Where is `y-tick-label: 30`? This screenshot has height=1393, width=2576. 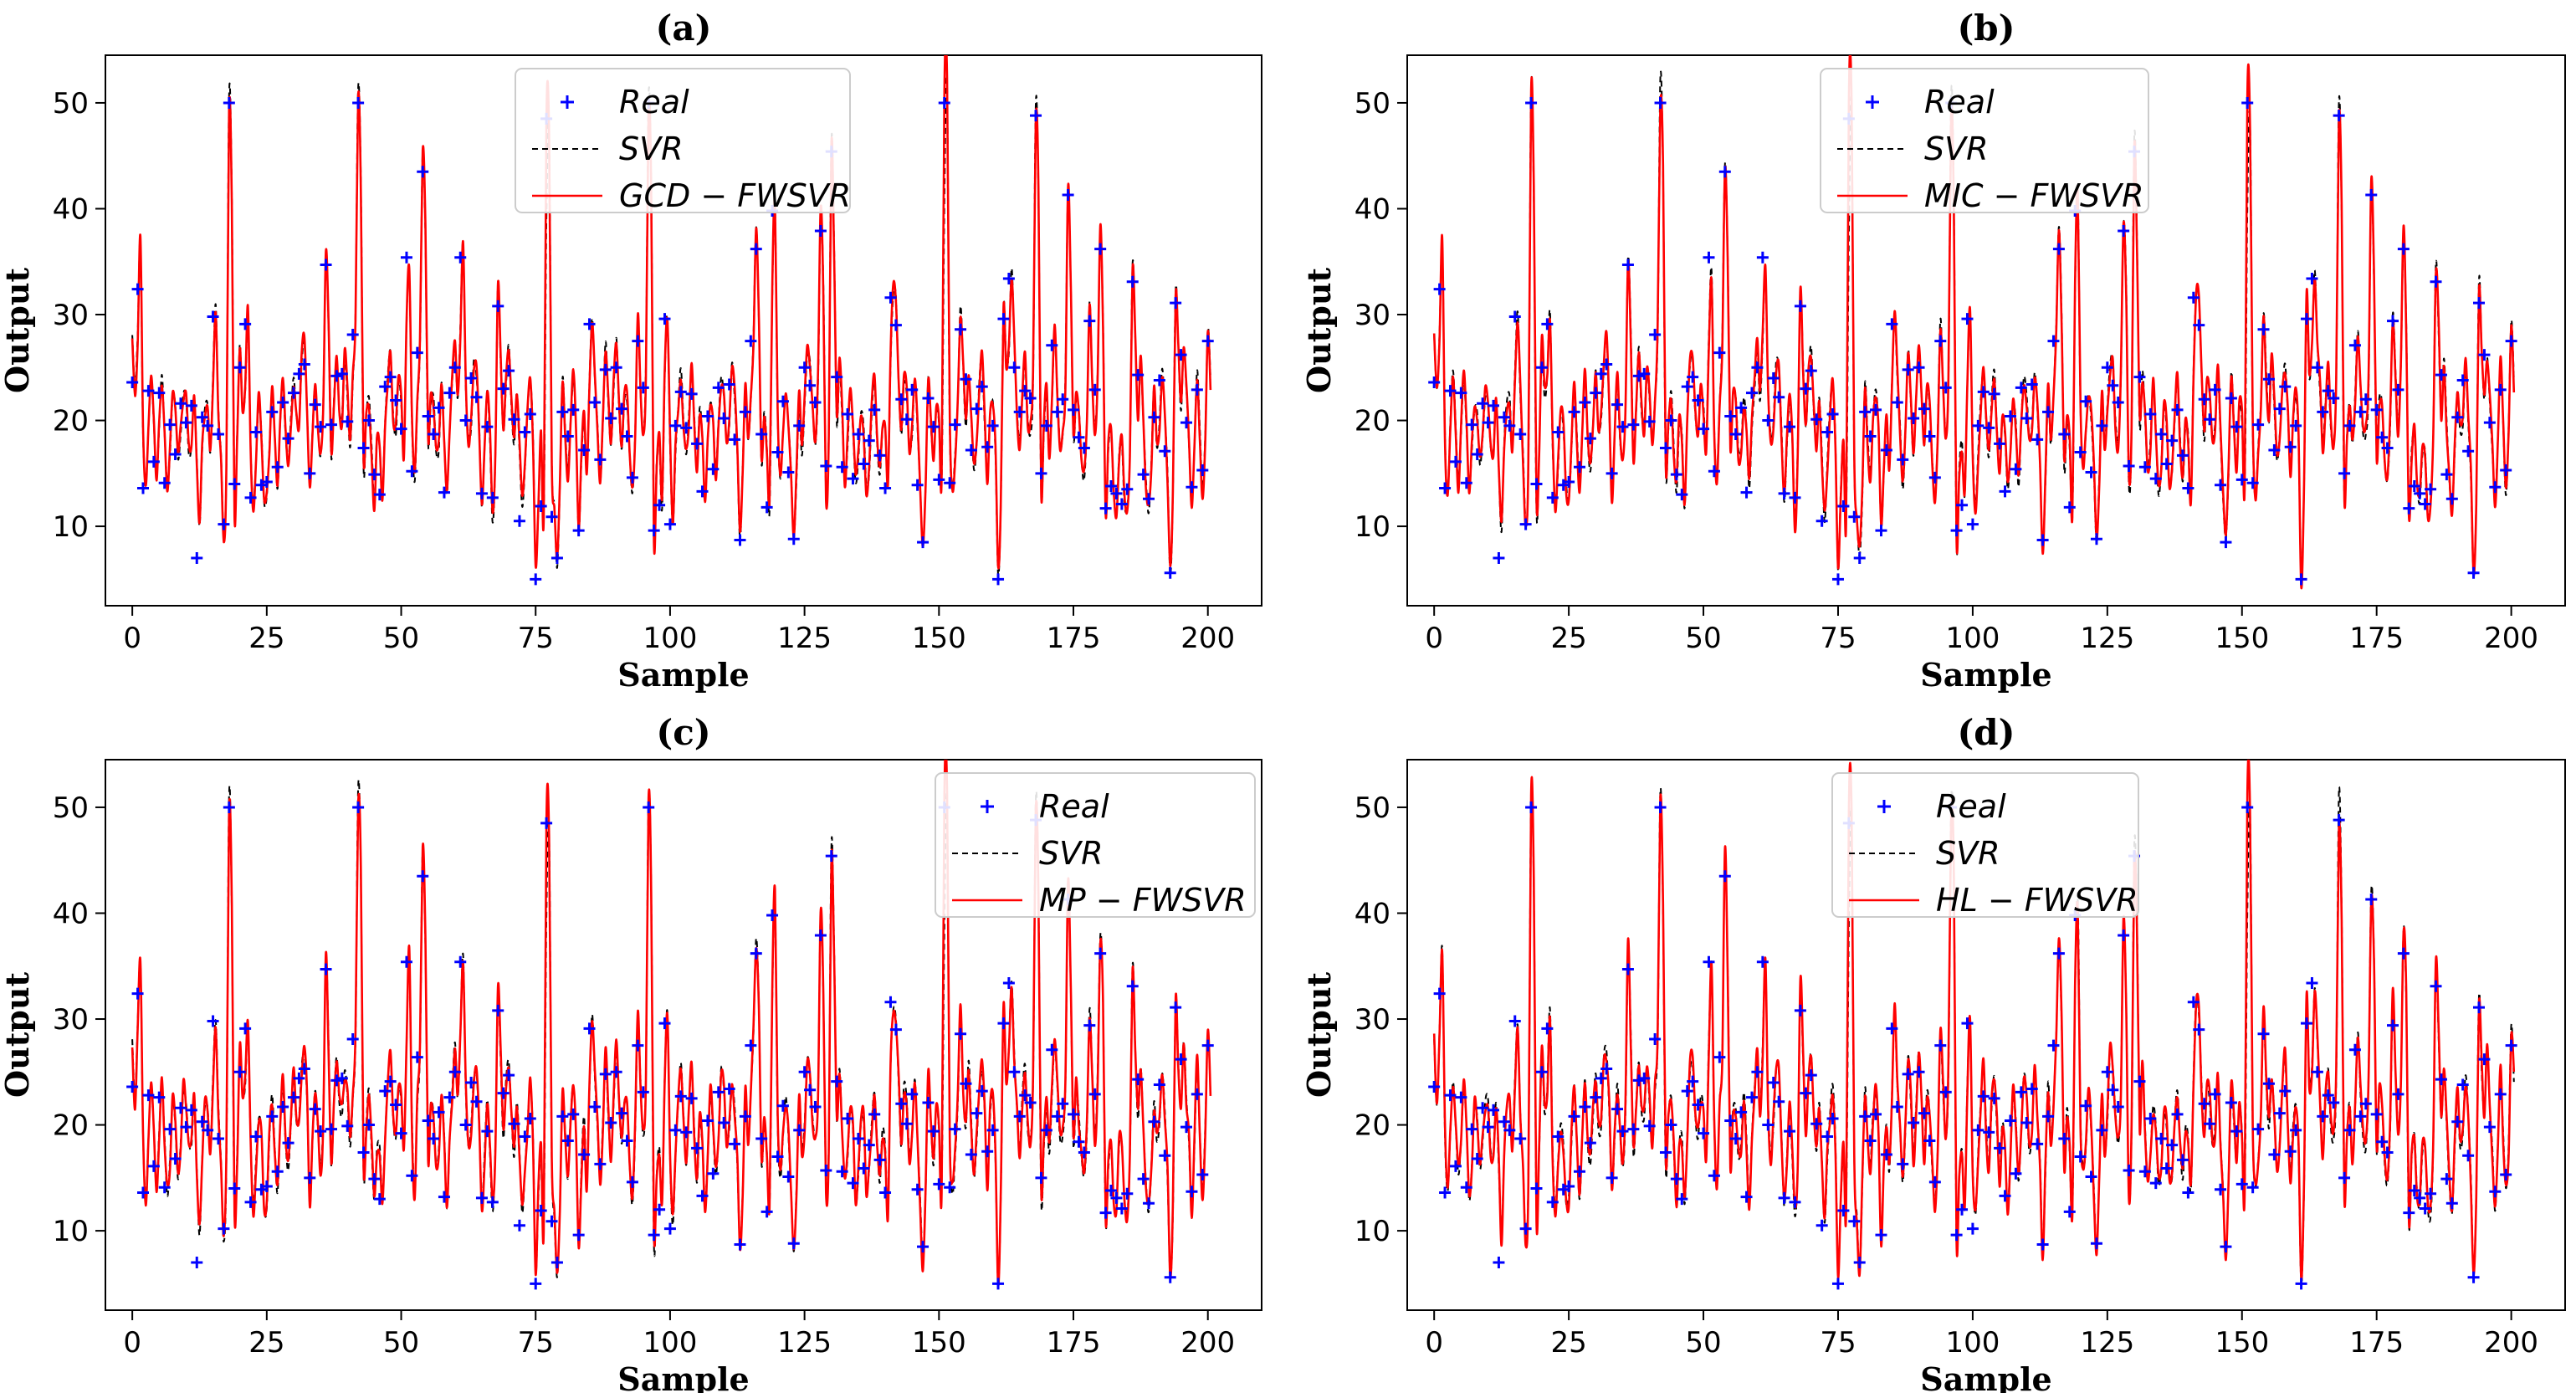 y-tick-label: 30 is located at coordinates (1372, 1020).